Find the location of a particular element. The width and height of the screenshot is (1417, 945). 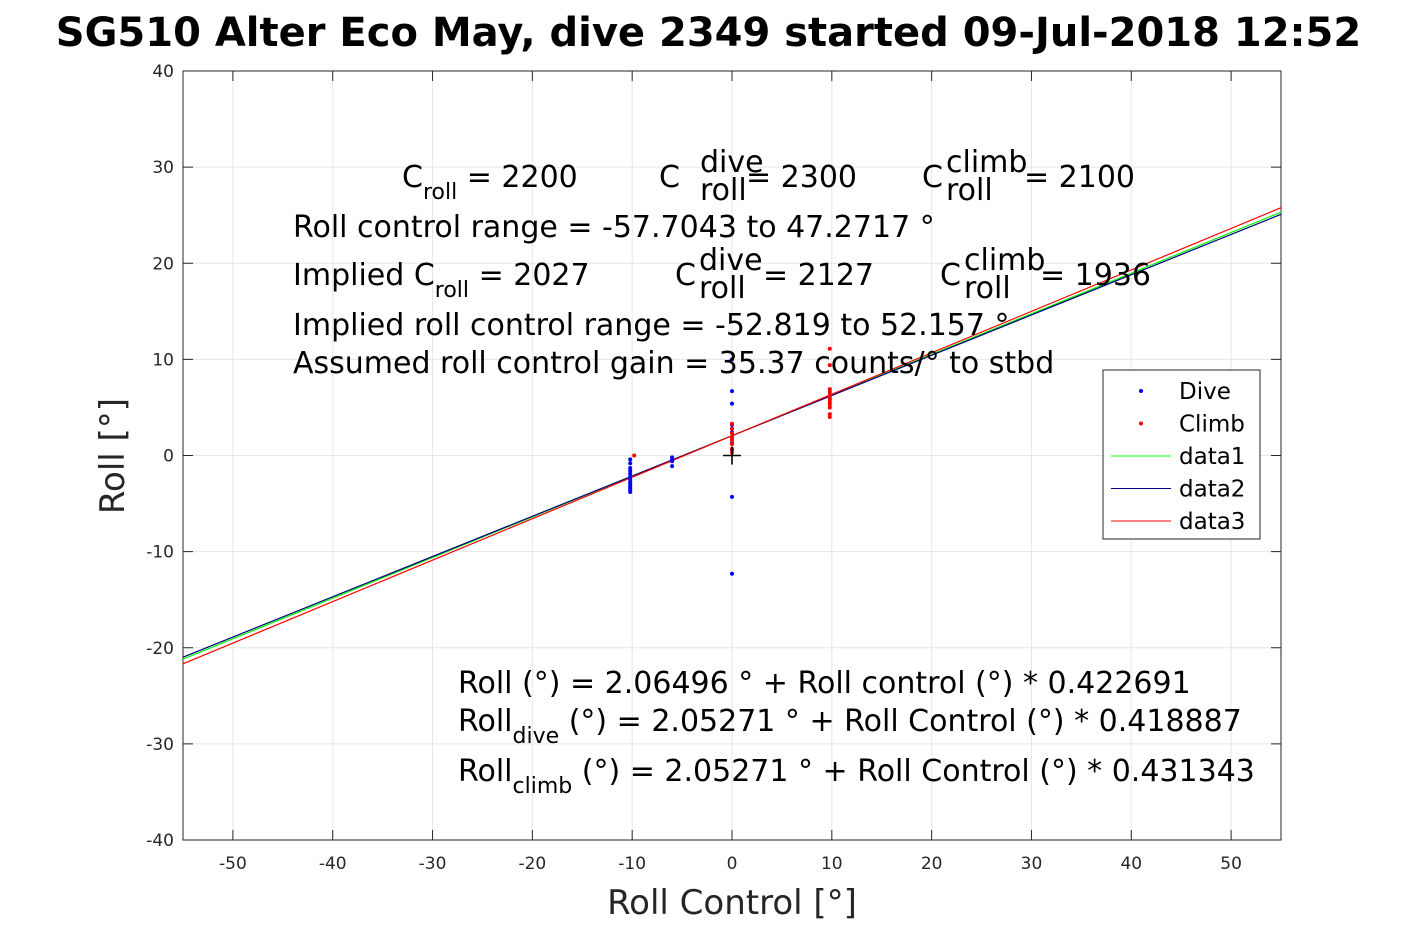

x-tick-label: 30 is located at coordinates (1032, 864).